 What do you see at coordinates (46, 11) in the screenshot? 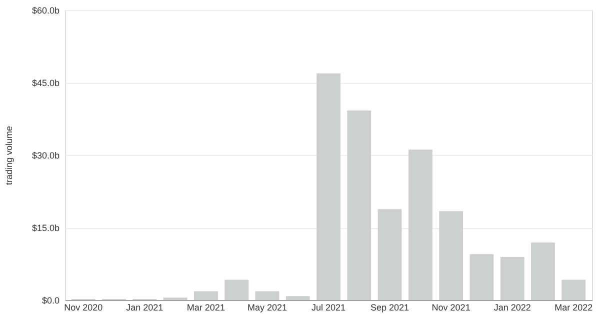
I see `y-tick-label: $60.0b` at bounding box center [46, 11].